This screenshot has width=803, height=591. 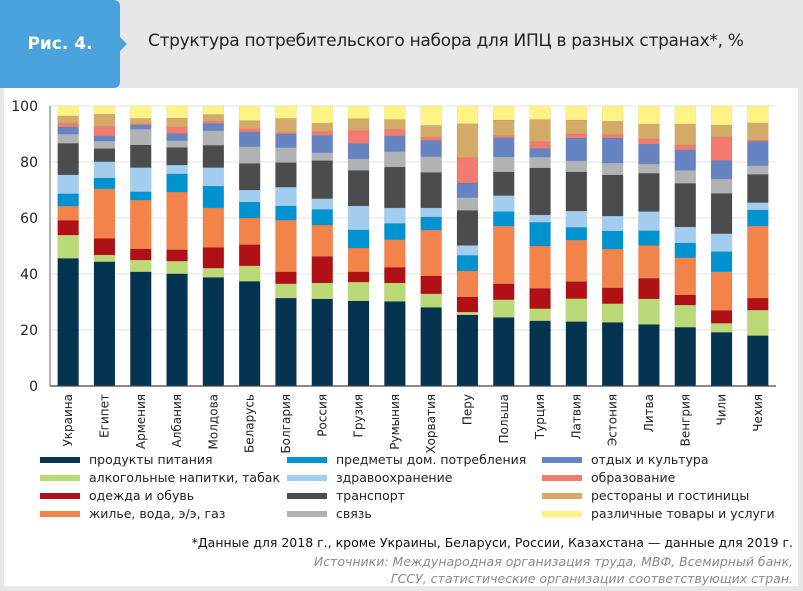 I want to click on legend-label: здравоохранение, so click(x=394, y=477).